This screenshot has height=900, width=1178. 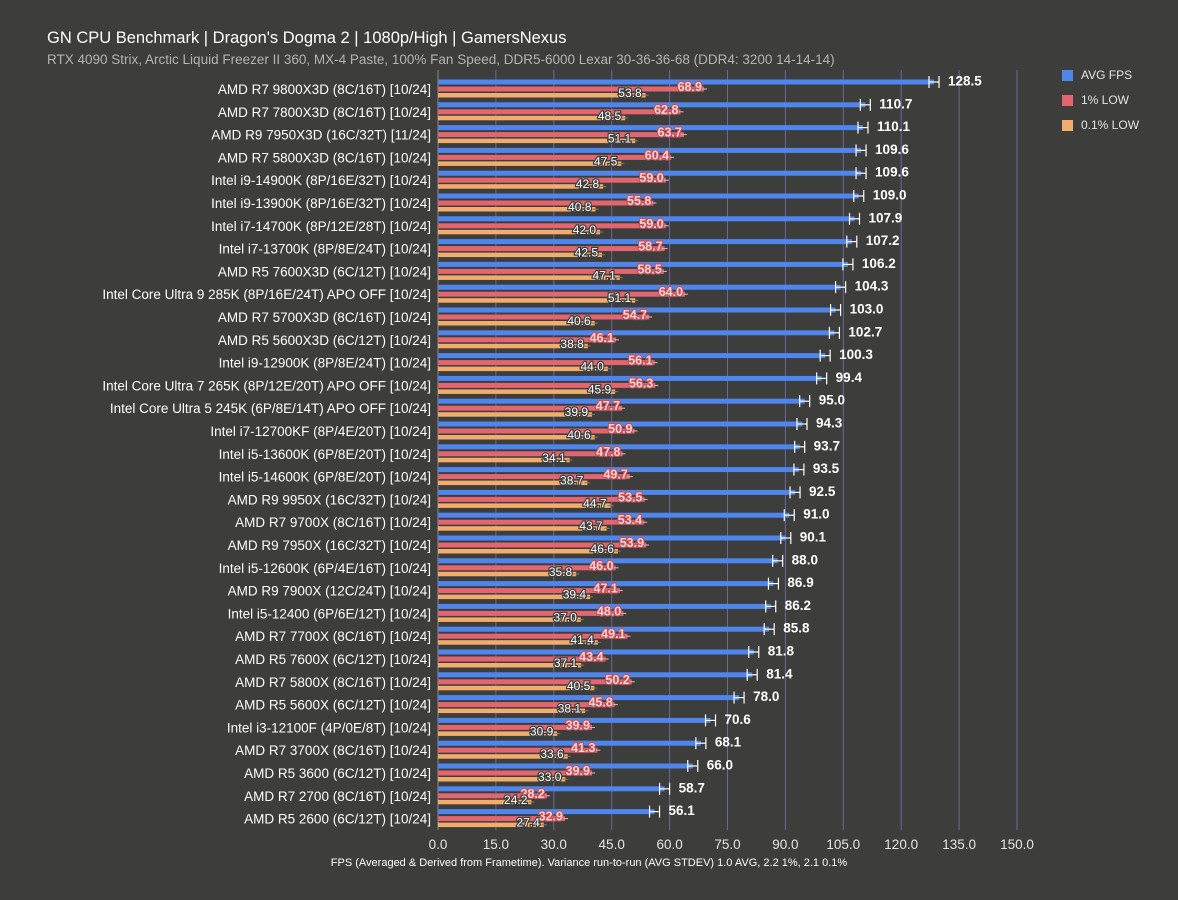 I want to click on data-label-01pct-low: 38.7, so click(x=572, y=481).